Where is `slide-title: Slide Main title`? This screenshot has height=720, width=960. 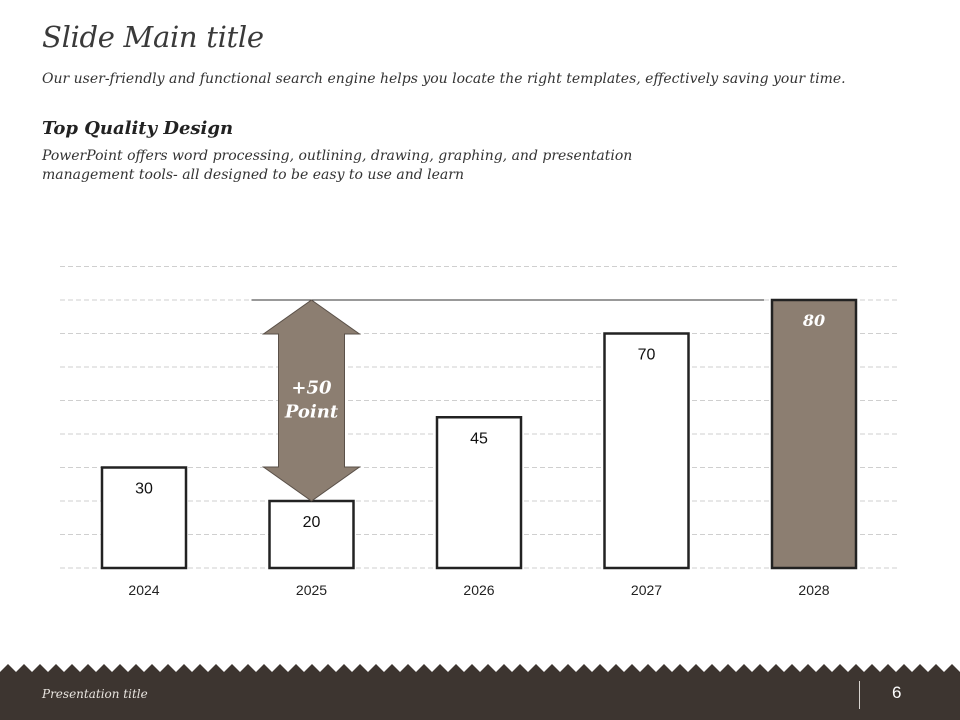
slide-title: Slide Main title is located at coordinates (153, 37).